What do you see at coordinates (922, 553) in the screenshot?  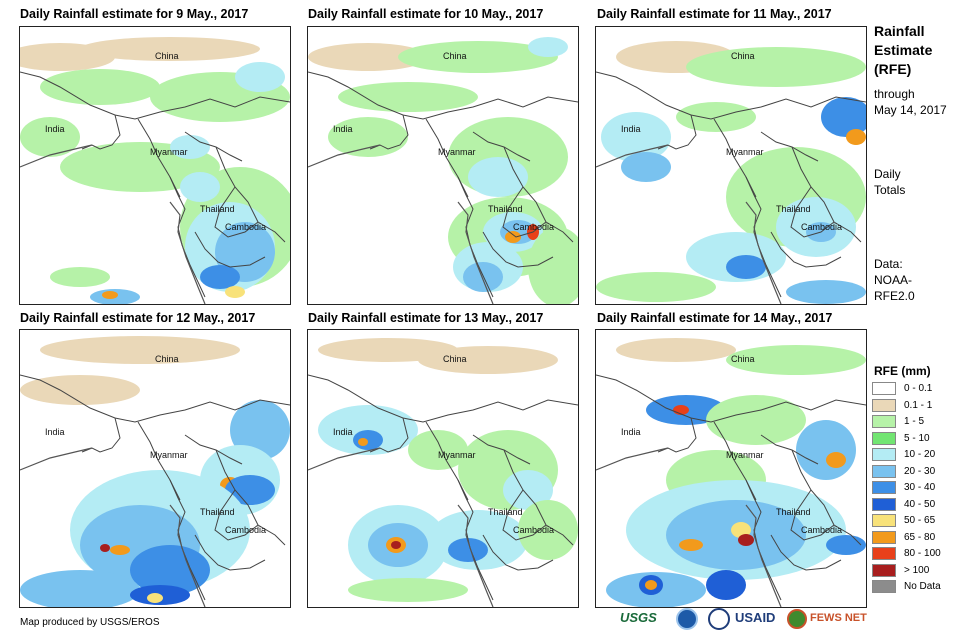 I see `legend-label: 80 - 100` at bounding box center [922, 553].